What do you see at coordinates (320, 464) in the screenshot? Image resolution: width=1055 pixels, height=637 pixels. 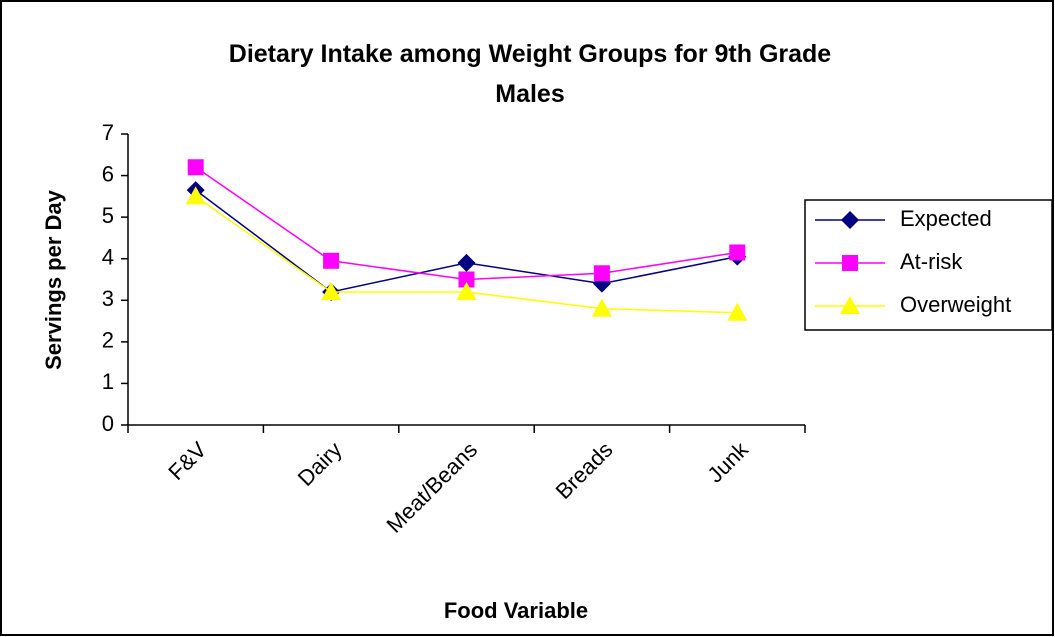 I see `x-tick-label: Dairy` at bounding box center [320, 464].